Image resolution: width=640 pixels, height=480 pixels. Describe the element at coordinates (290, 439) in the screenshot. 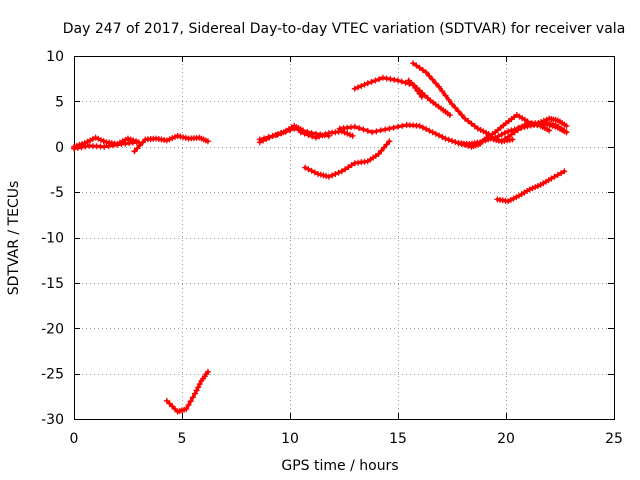

I see `x-tick-label: 10` at that location.